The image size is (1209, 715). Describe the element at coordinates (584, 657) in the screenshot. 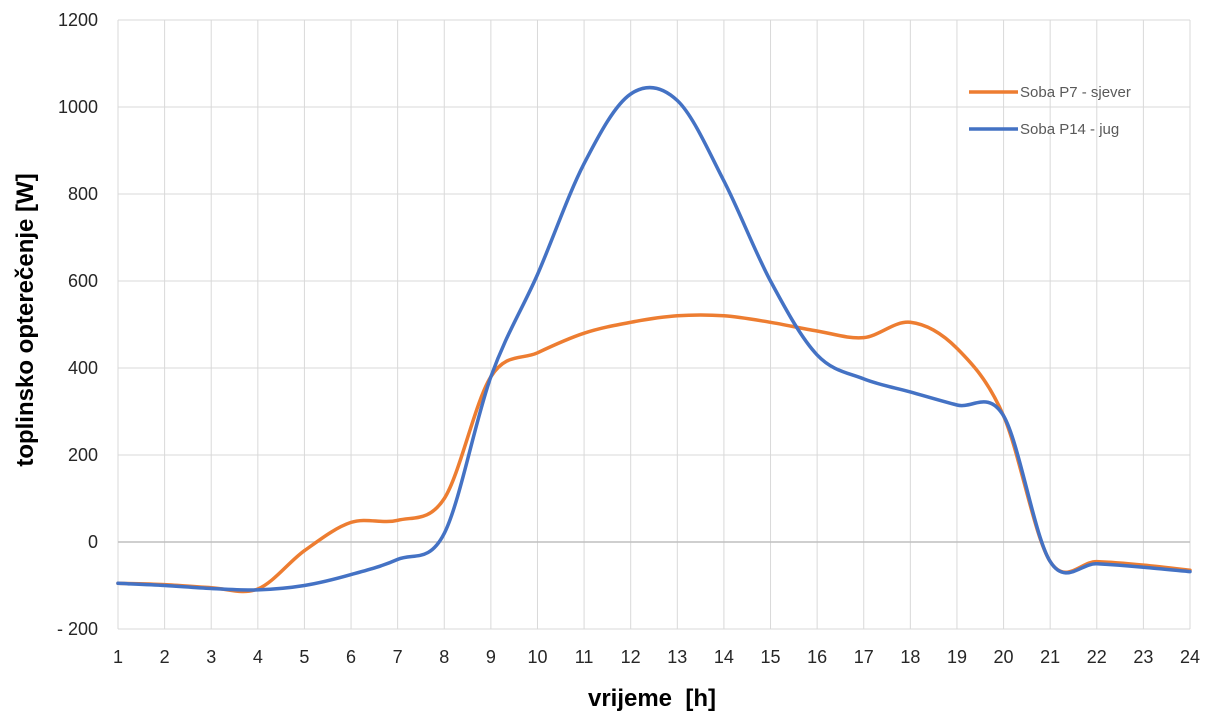

I see `x-tick-label: 11` at that location.